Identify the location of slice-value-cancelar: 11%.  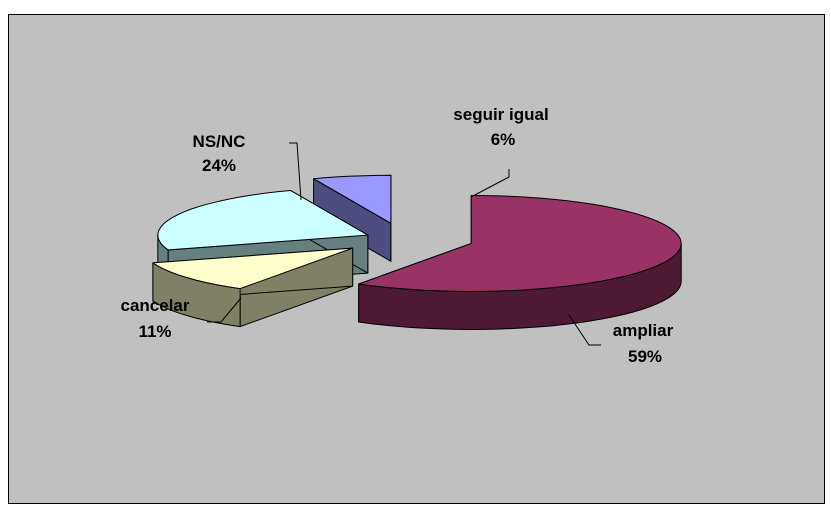
(154, 331).